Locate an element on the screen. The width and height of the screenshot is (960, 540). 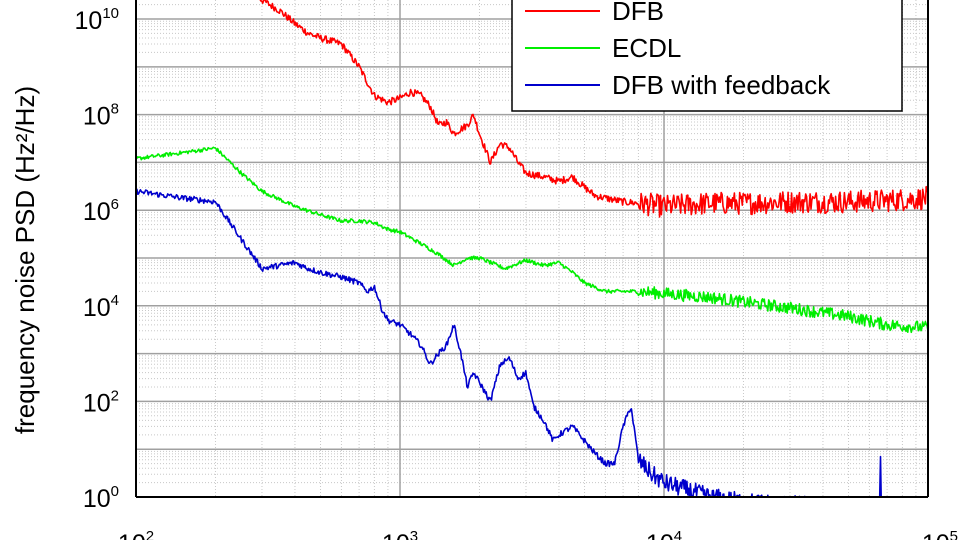
y-tick-label: 10¹⁰ is located at coordinates (97, 20).